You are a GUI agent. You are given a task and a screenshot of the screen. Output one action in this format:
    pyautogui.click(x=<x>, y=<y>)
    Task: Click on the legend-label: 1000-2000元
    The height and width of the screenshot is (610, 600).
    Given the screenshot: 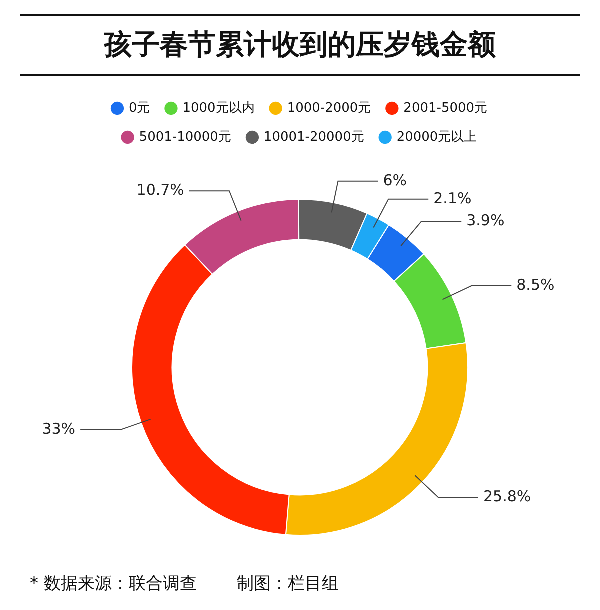 What is the action you would take?
    pyautogui.click(x=329, y=108)
    